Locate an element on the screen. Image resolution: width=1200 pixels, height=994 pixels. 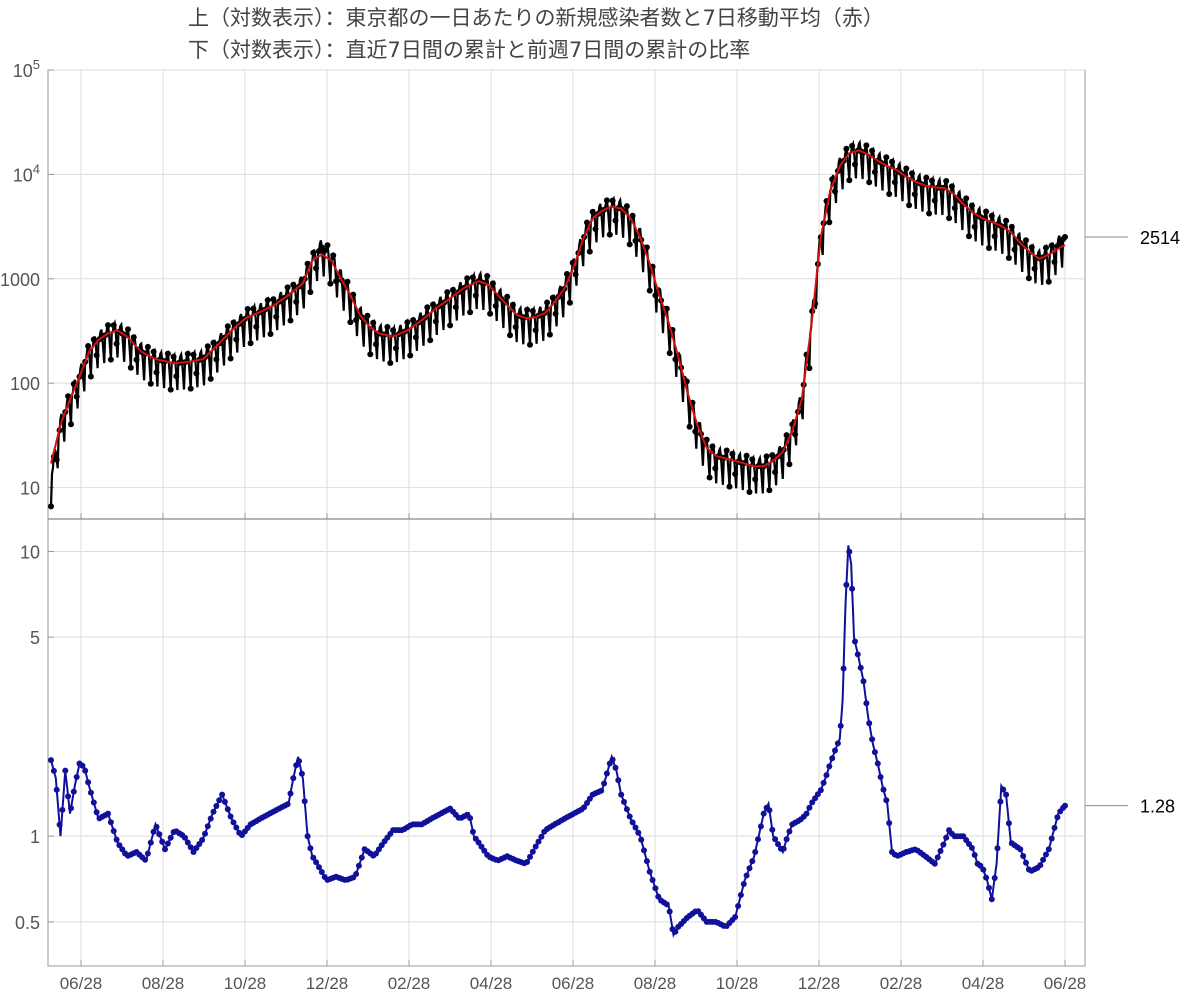
y-tick-exponent: 4 is located at coordinates (36, 168).